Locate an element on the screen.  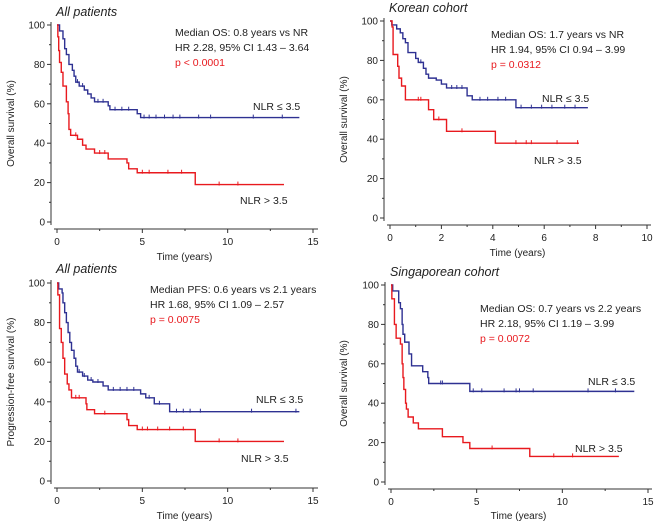
median-annotation: Median OS: 1.7 years vs NR is located at coordinates (557, 35).